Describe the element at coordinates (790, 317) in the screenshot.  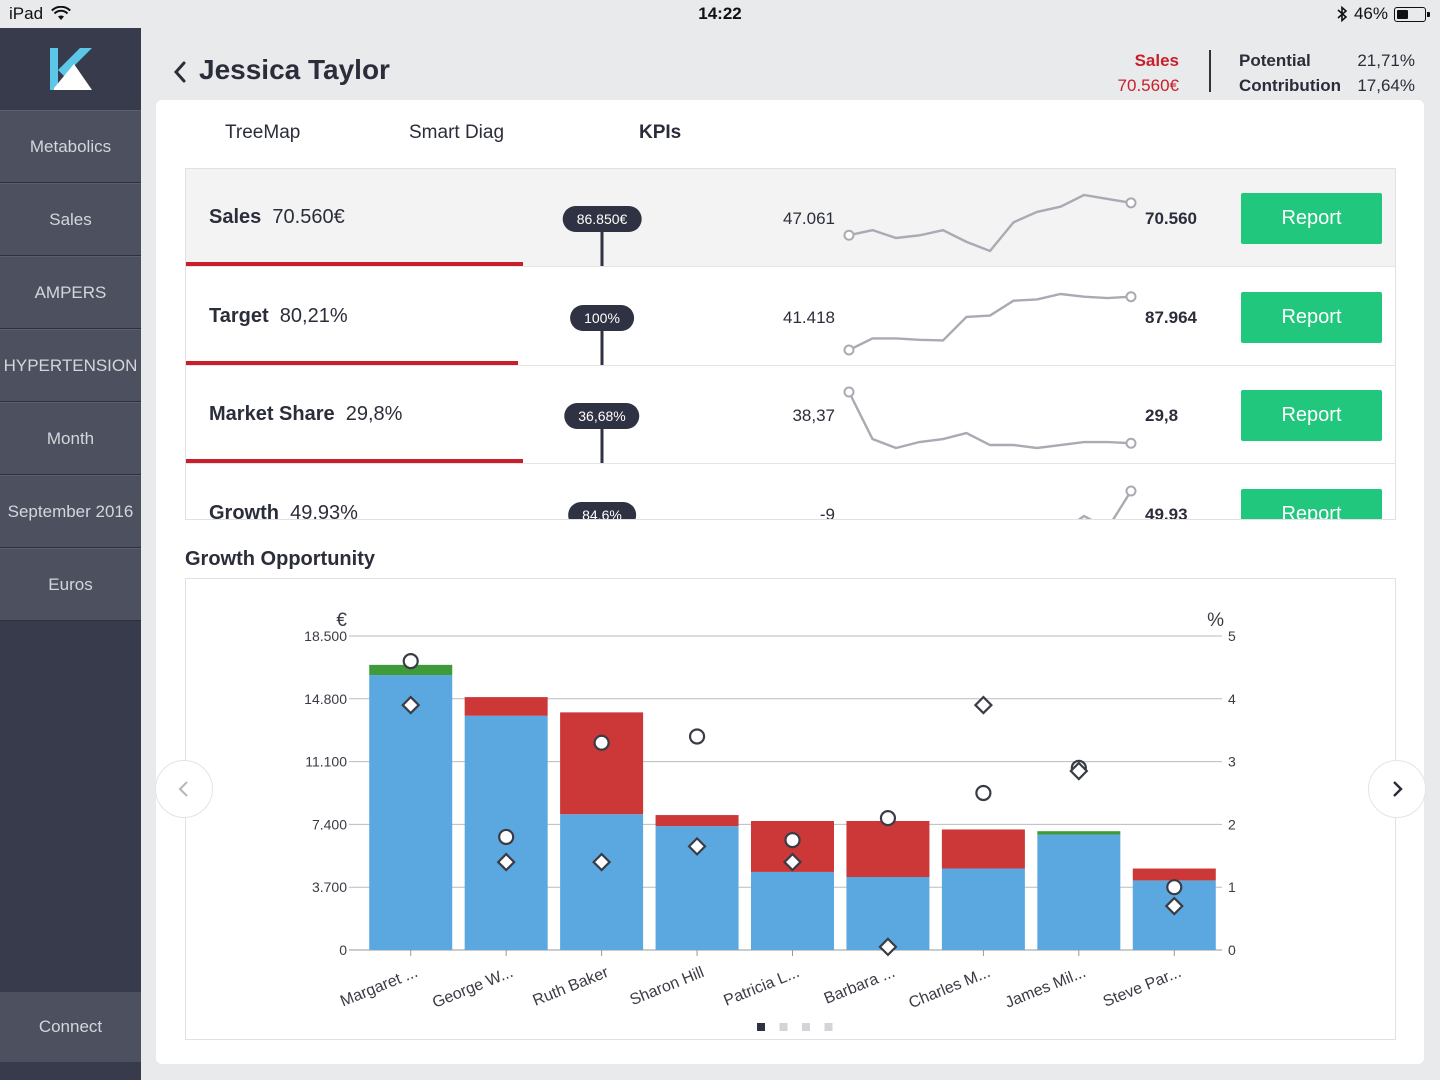
I see `kpi-row-target: Target 80,21% 100% 41.418 87.964 Report` at that location.